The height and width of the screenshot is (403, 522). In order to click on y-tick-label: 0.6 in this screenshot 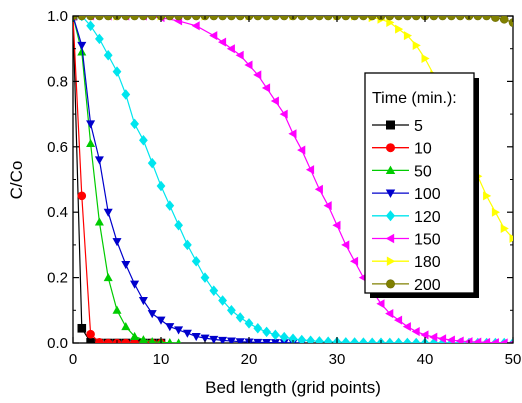, I will do `click(57, 147)`.